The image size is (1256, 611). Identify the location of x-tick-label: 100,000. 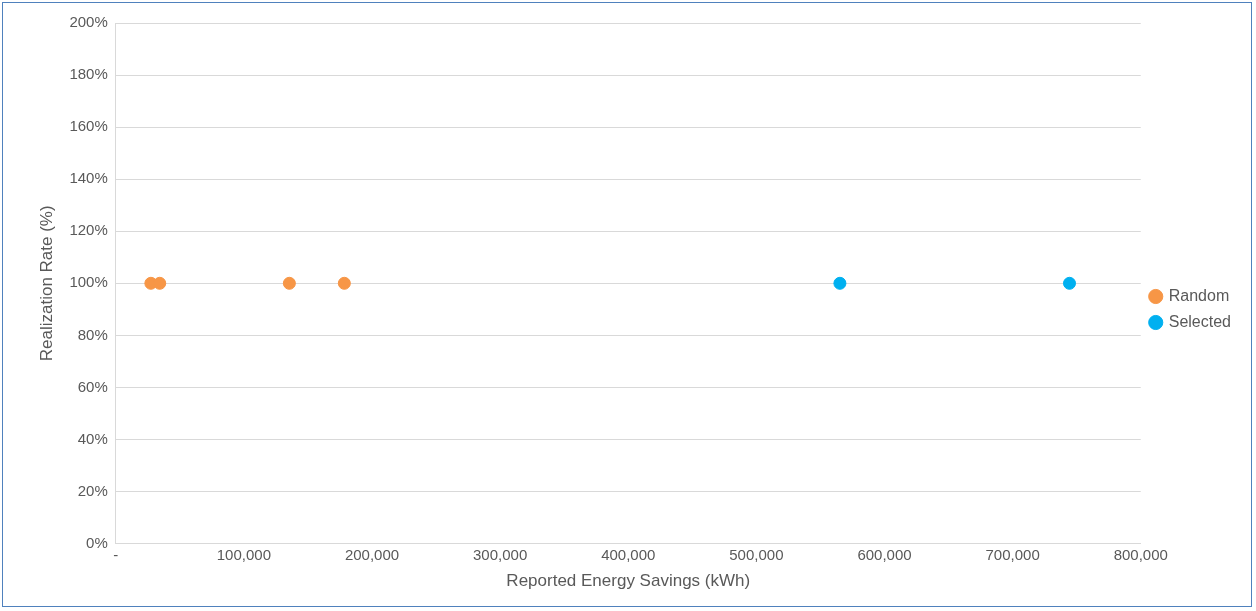
(243, 554).